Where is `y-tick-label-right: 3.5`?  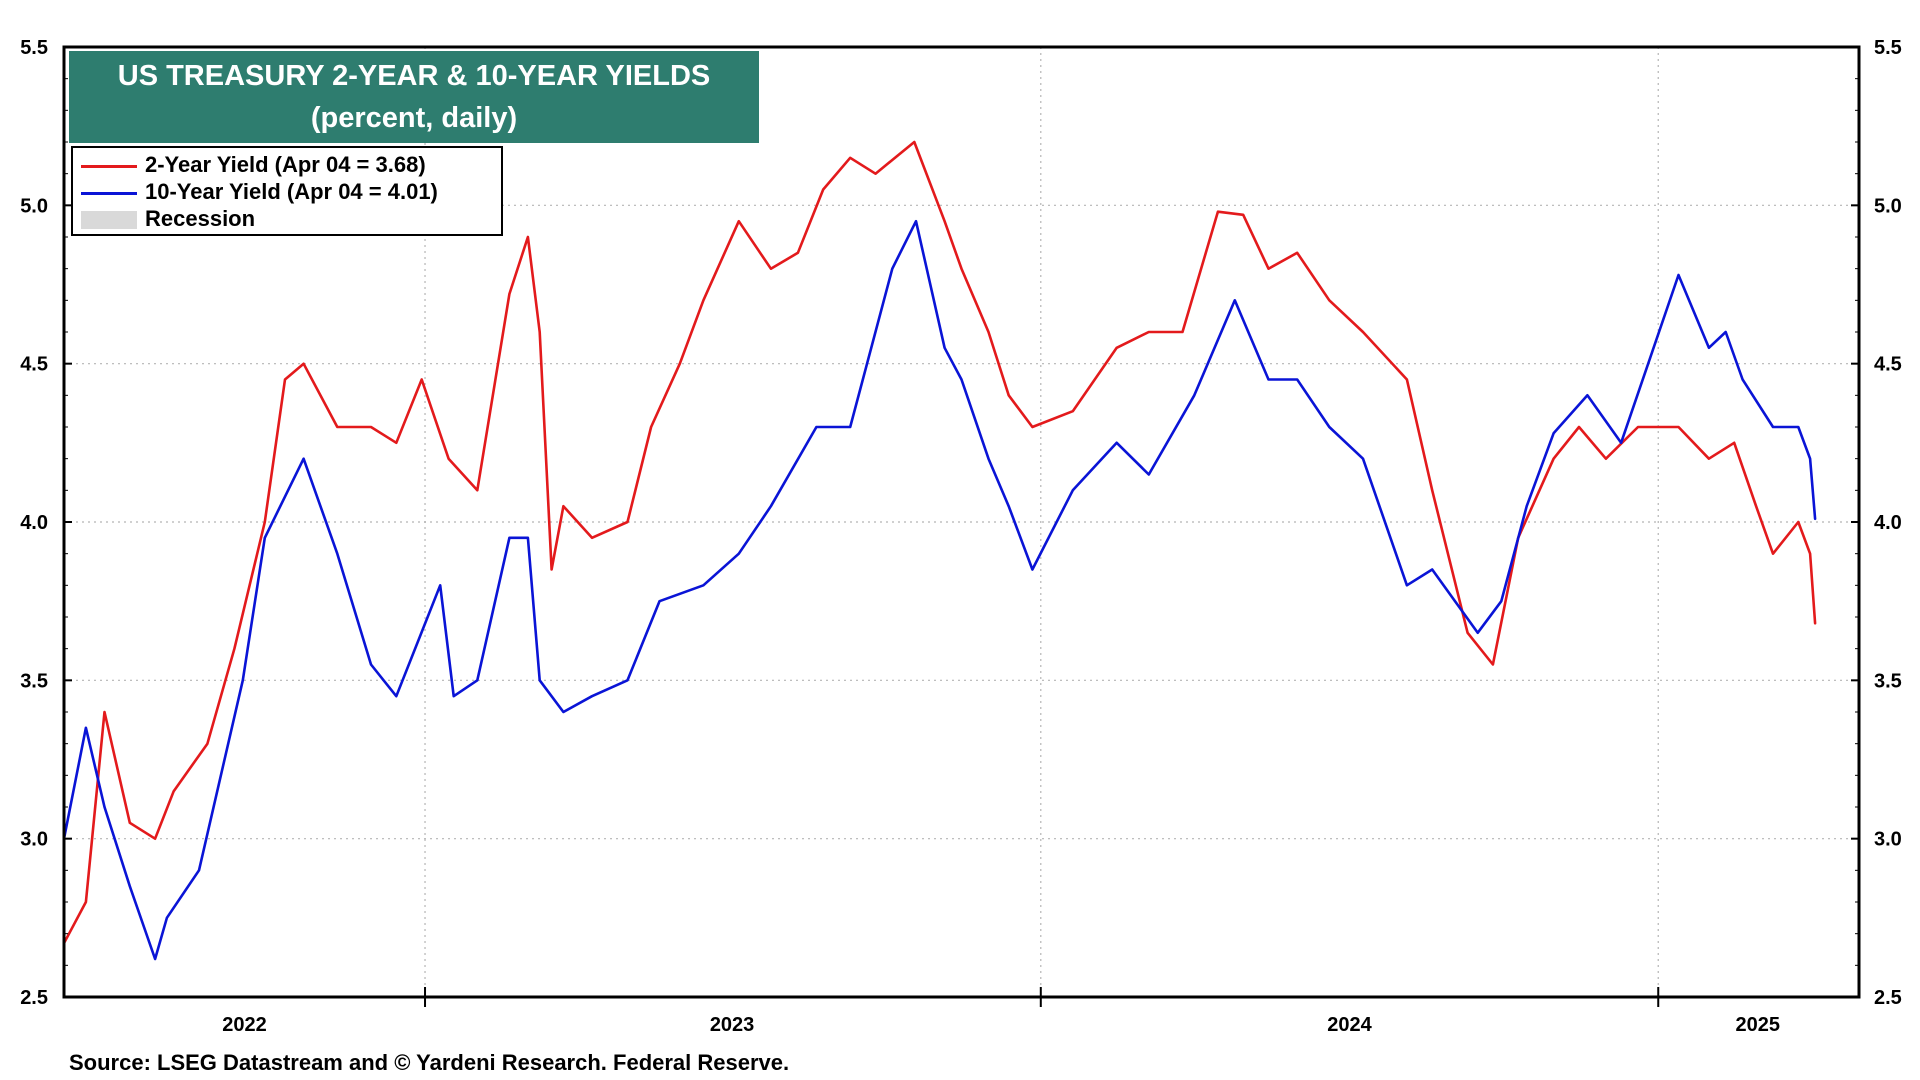 y-tick-label-right: 3.5 is located at coordinates (1888, 681).